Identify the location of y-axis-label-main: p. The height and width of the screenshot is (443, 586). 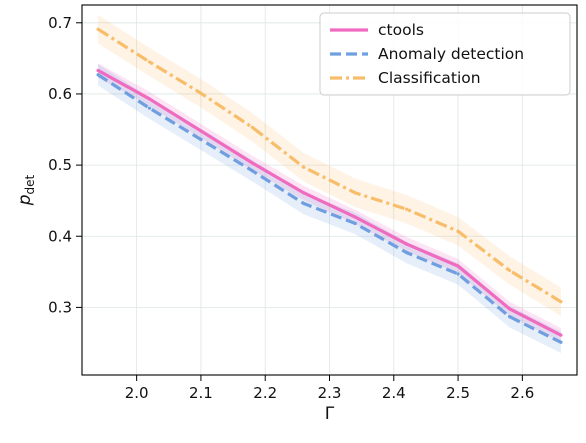
(25, 200).